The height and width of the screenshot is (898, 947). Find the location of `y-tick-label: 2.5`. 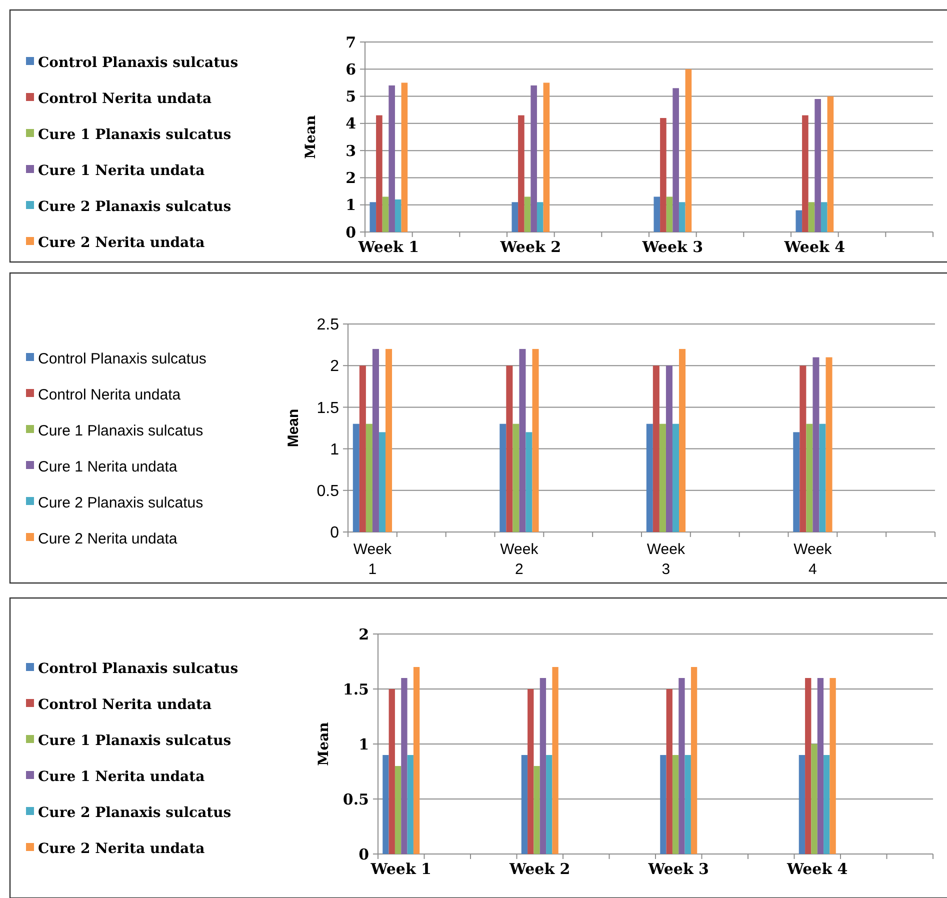

y-tick-label: 2.5 is located at coordinates (328, 325).